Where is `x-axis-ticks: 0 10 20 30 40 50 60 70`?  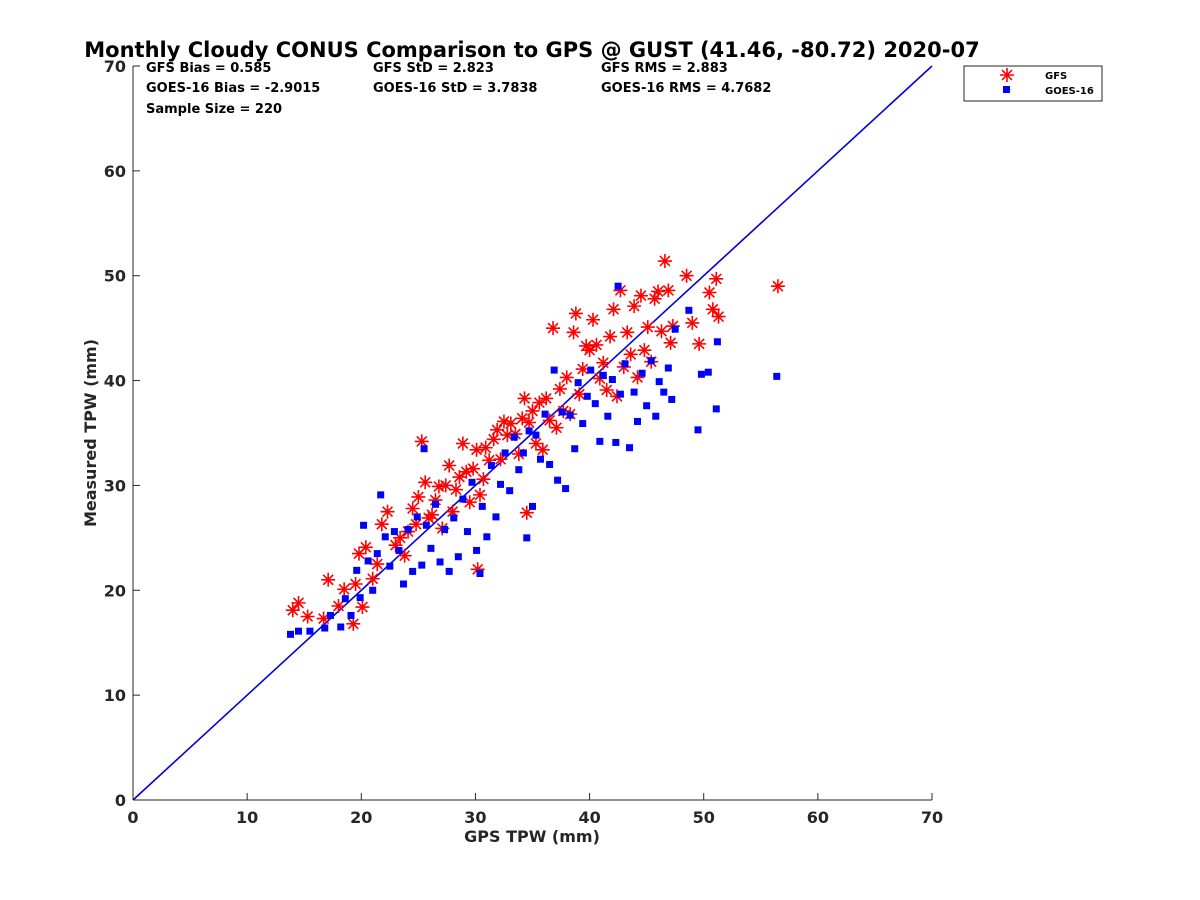 x-axis-ticks: 0 10 20 30 40 50 60 70 is located at coordinates (535, 810).